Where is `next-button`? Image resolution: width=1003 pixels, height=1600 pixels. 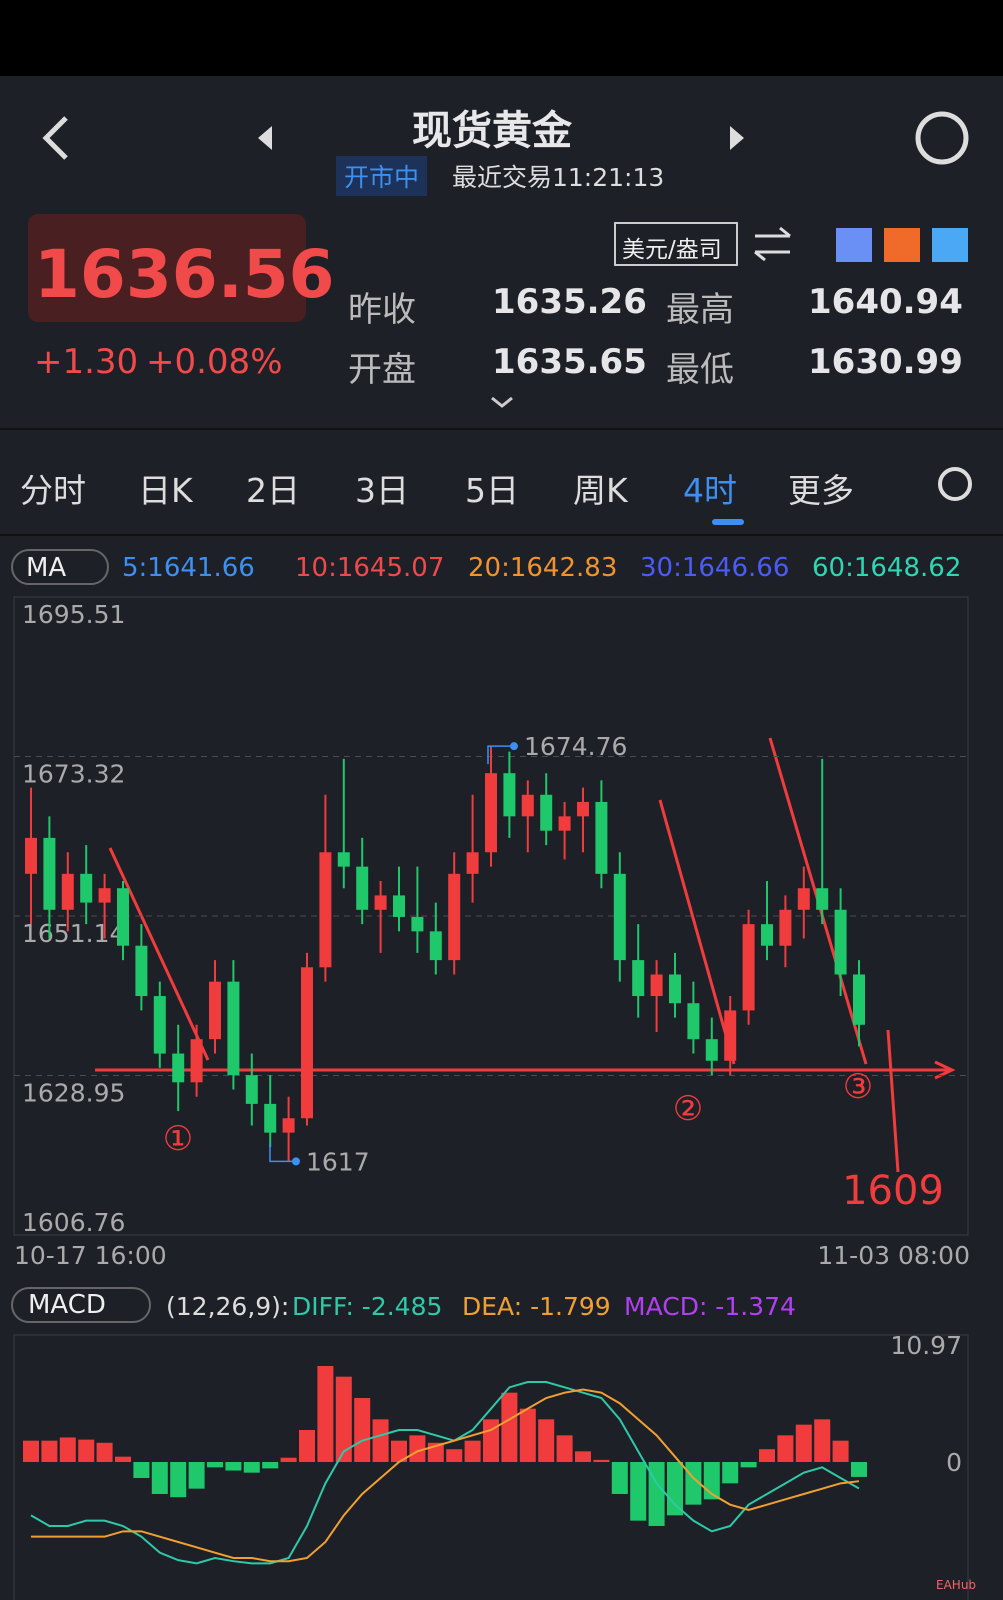
next-button is located at coordinates (737, 138).